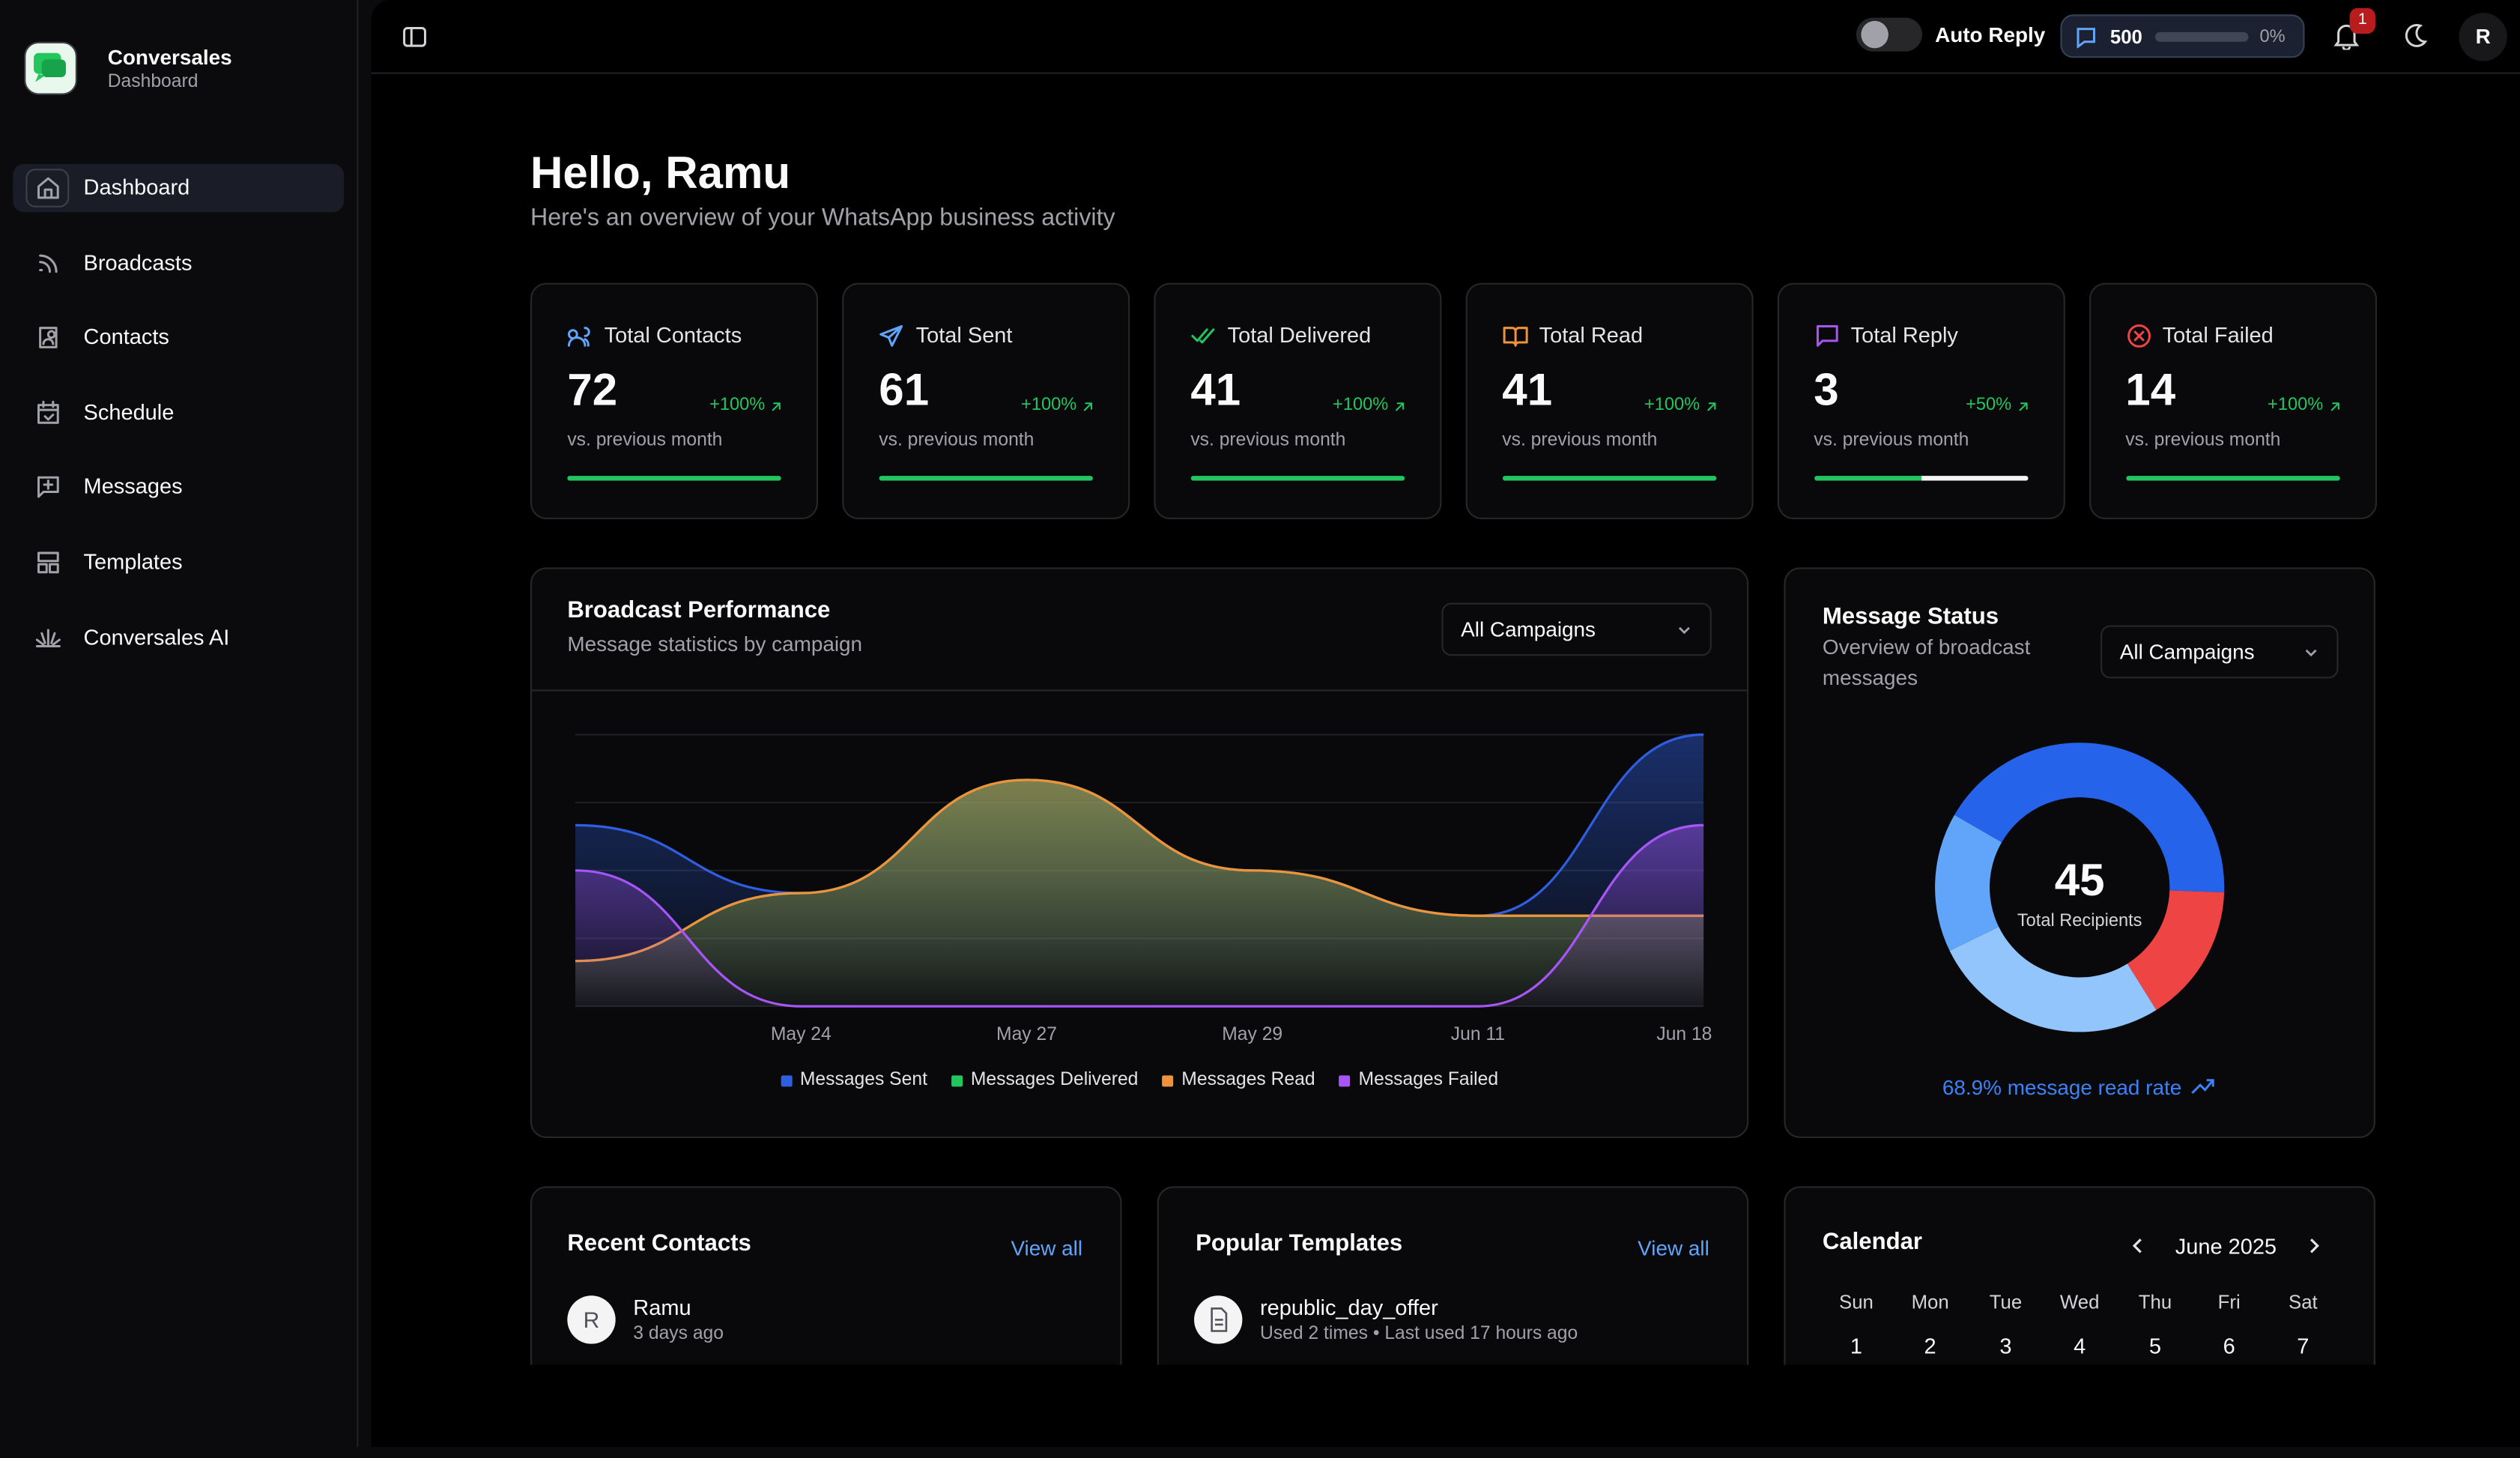 Image resolution: width=2520 pixels, height=1458 pixels. What do you see at coordinates (904, 390) in the screenshot?
I see `stat-value: 61` at bounding box center [904, 390].